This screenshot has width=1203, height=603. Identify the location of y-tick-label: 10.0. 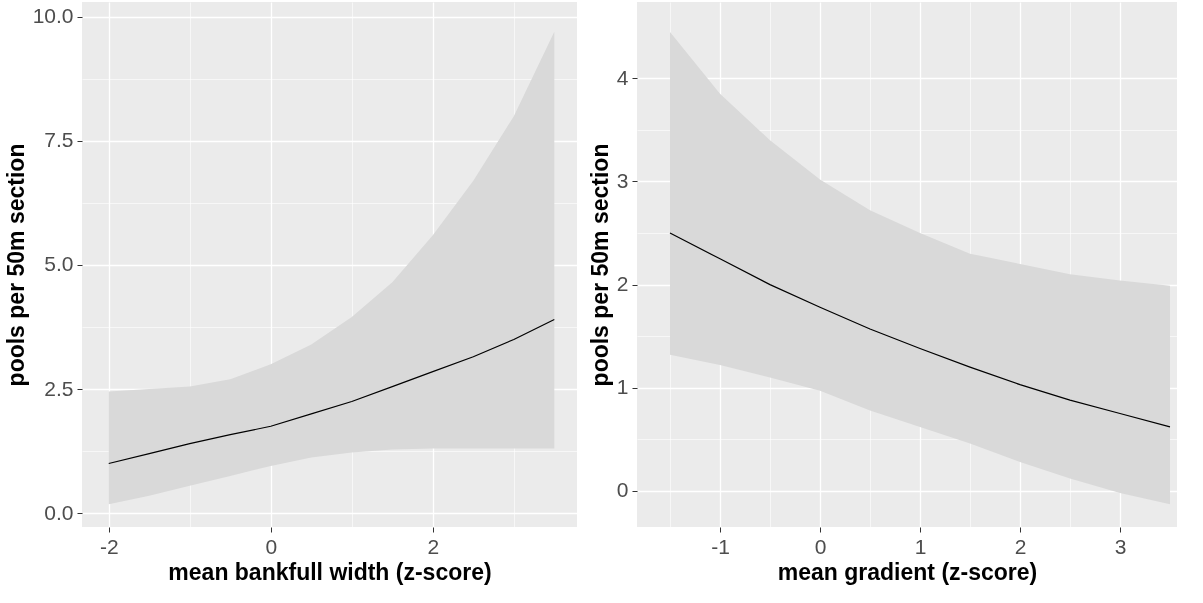
(53, 16).